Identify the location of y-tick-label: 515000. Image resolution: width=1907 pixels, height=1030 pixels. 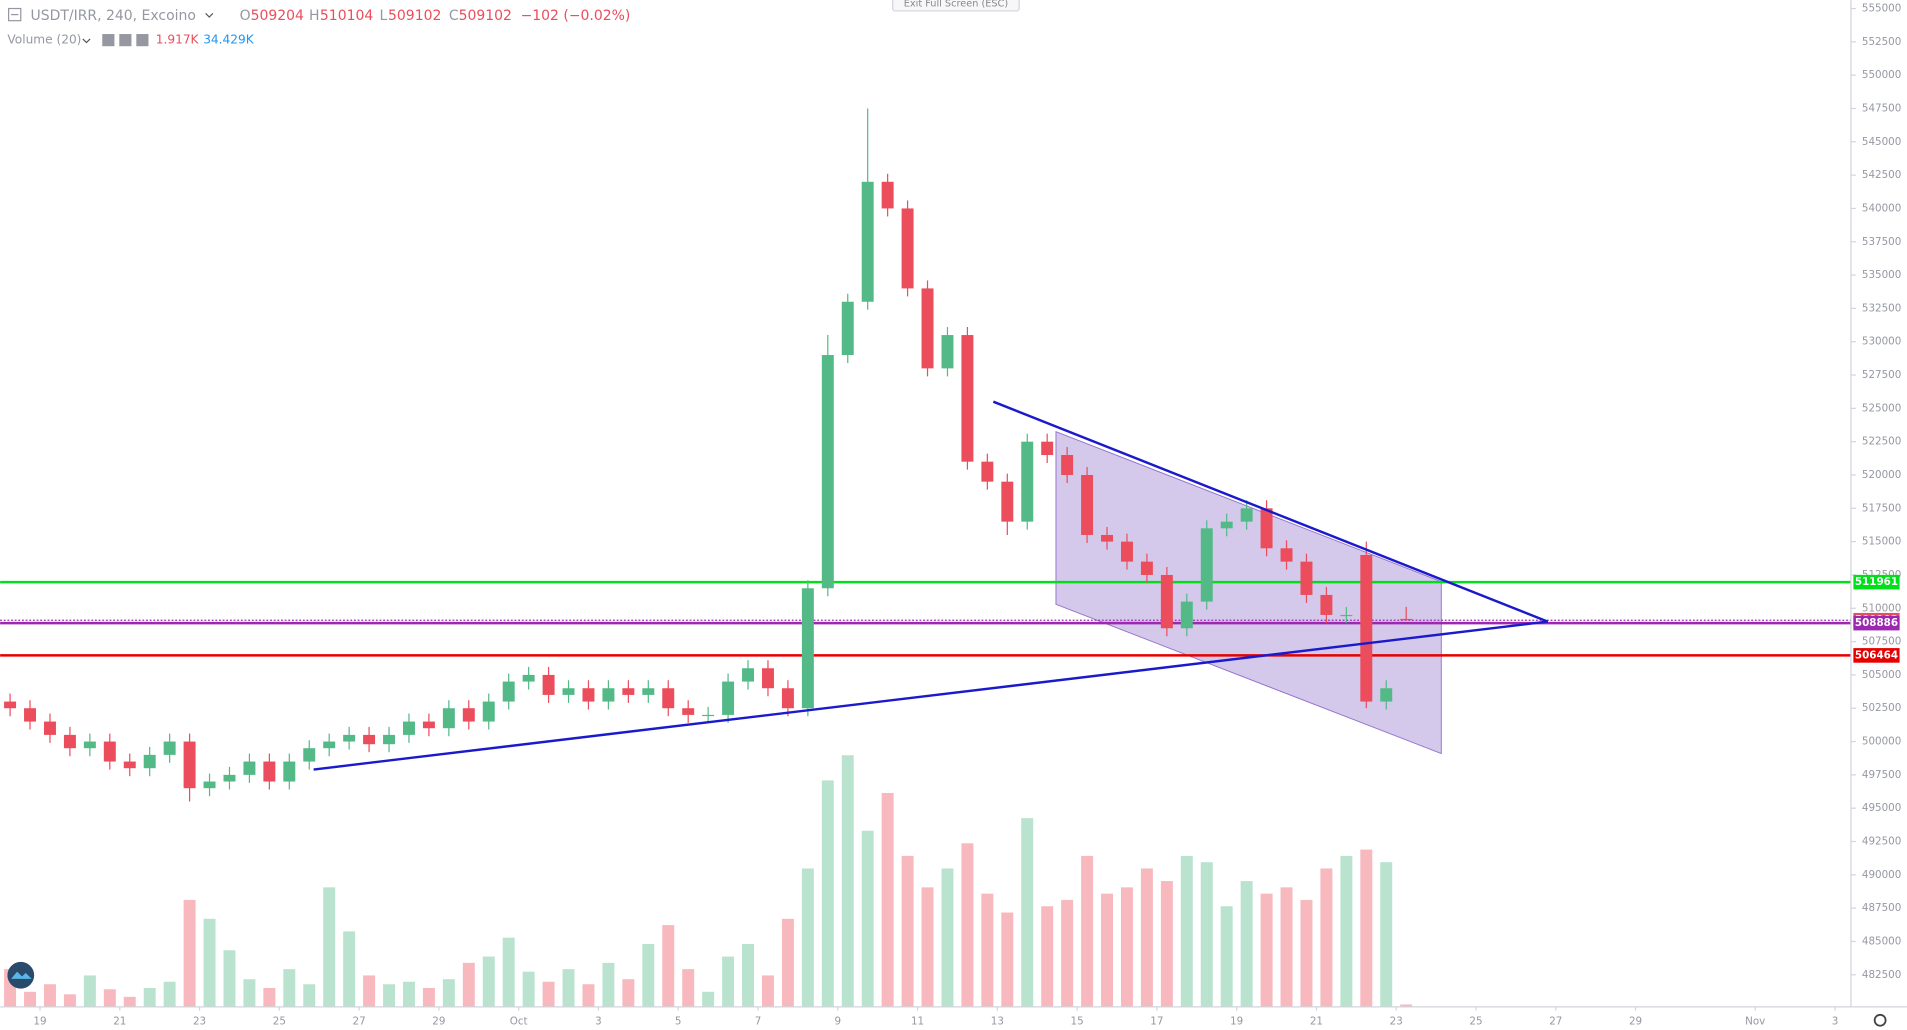
(1881, 542).